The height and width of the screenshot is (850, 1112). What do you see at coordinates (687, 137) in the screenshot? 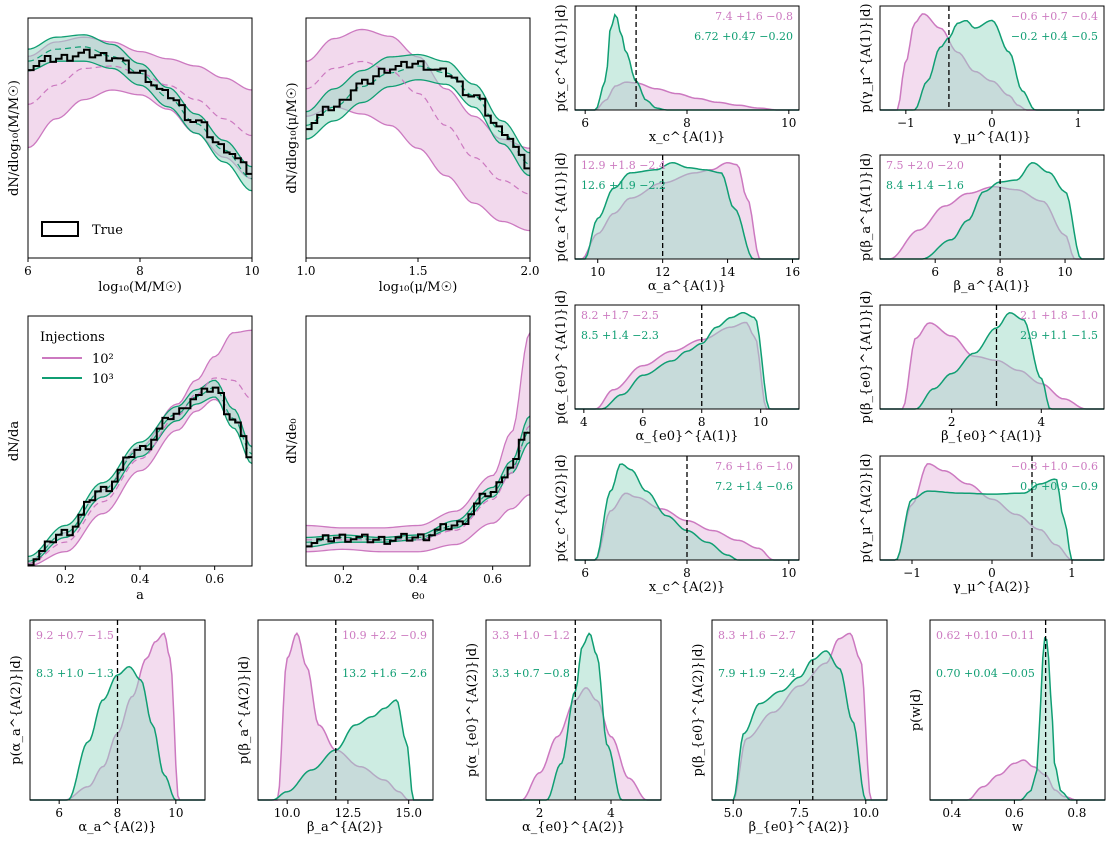
I see `x-axis-label: x_c^{A(1)}` at bounding box center [687, 137].